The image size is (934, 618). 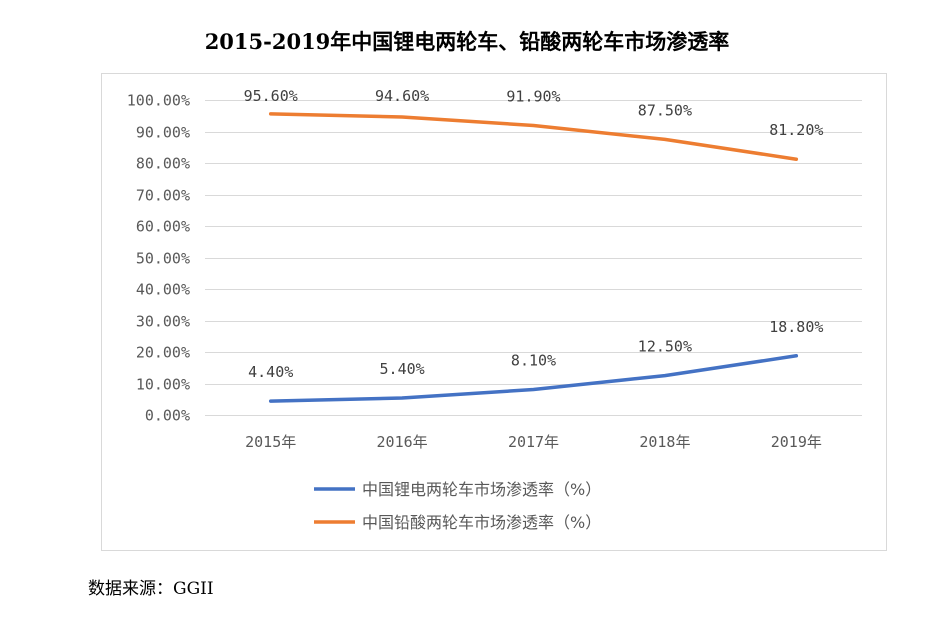 What do you see at coordinates (151, 589) in the screenshot?
I see `data-source: 数据来源：GGII` at bounding box center [151, 589].